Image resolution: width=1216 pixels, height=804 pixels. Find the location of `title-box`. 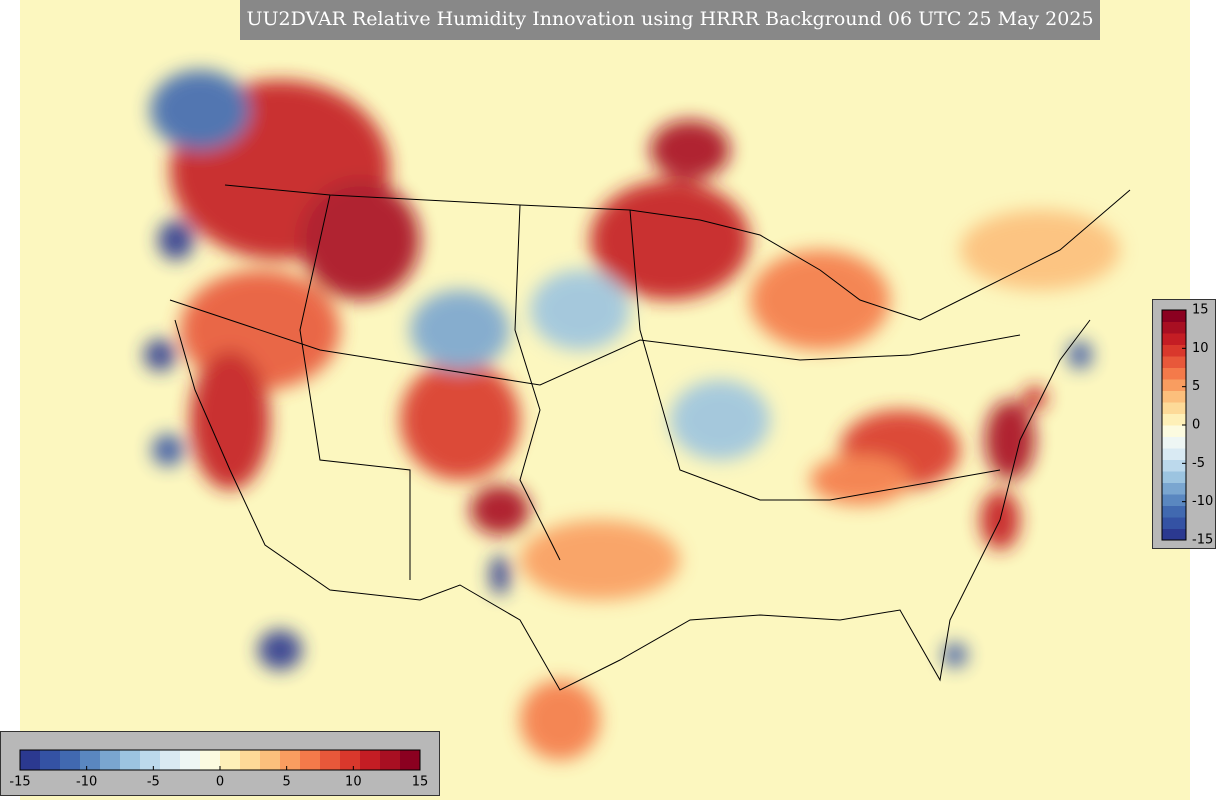

title-box is located at coordinates (670, 20).